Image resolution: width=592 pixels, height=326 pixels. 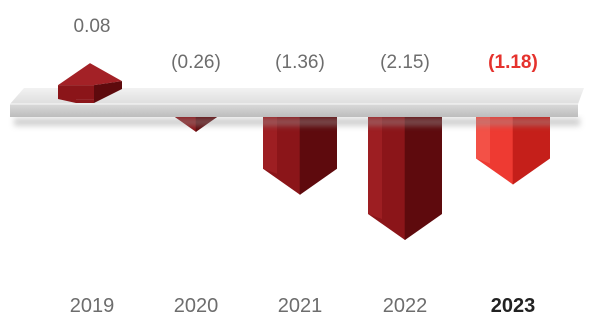 I want to click on value-label-2022: (2.15), so click(x=405, y=62).